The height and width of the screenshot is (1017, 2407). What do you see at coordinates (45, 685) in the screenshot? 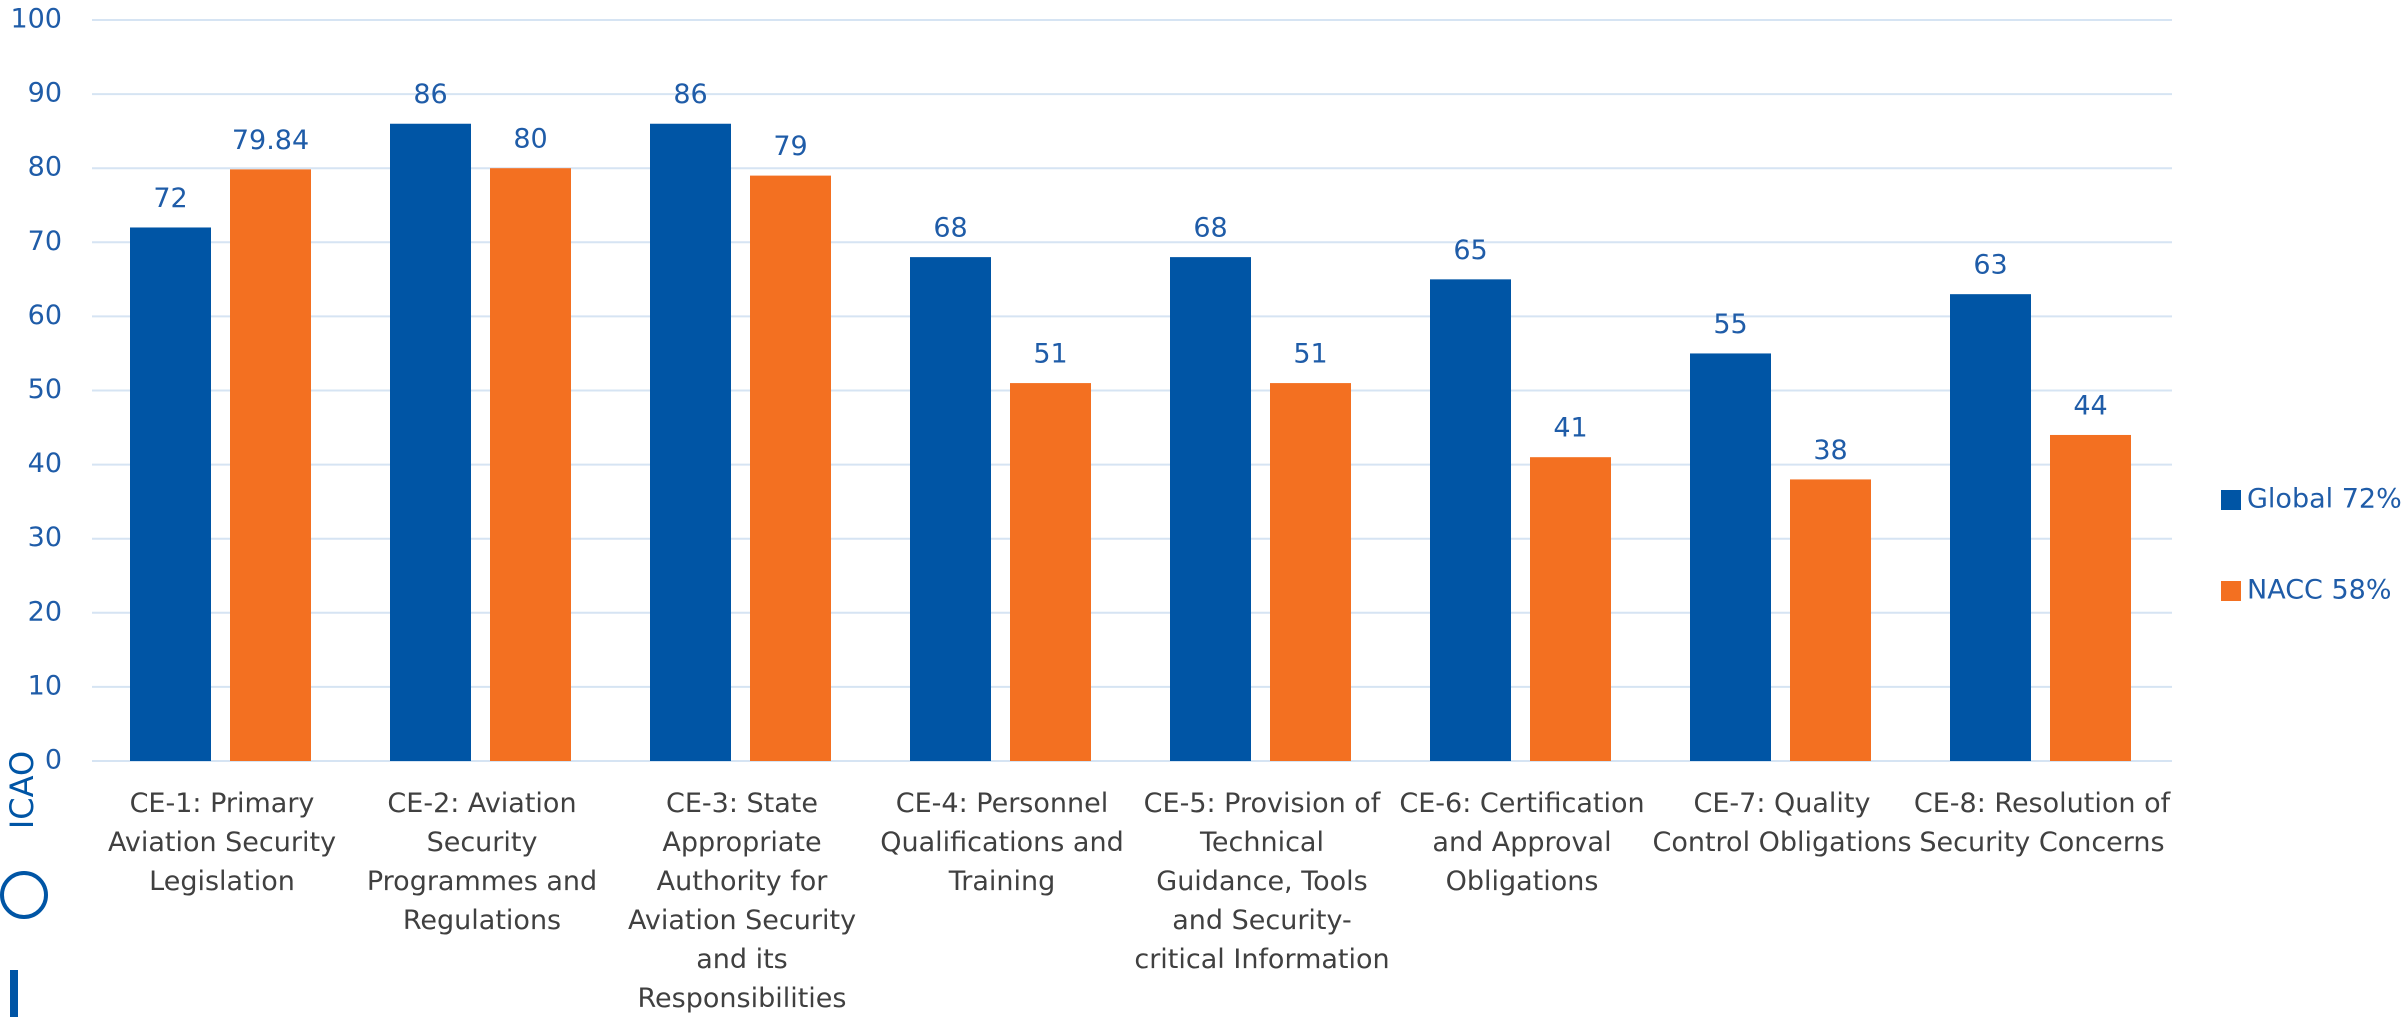
I see `y-tick-label: 10` at bounding box center [45, 685].